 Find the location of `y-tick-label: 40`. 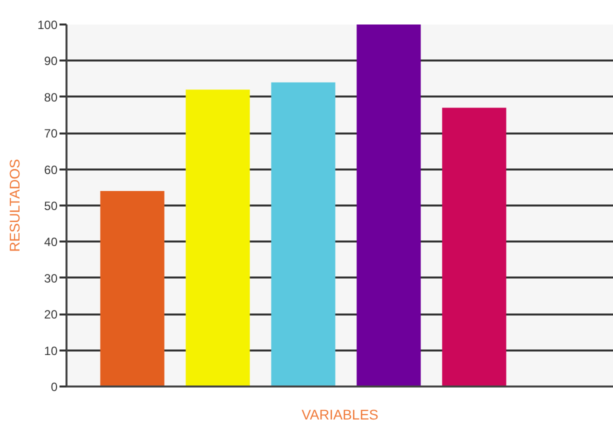

y-tick-label: 40 is located at coordinates (51, 242).